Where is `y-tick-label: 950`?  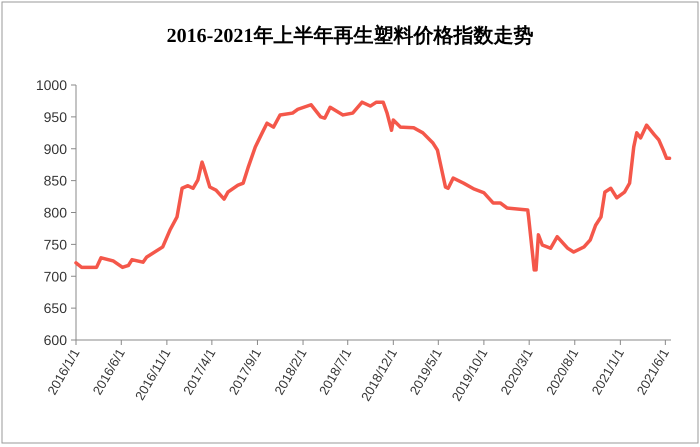 y-tick-label: 950 is located at coordinates (56, 116).